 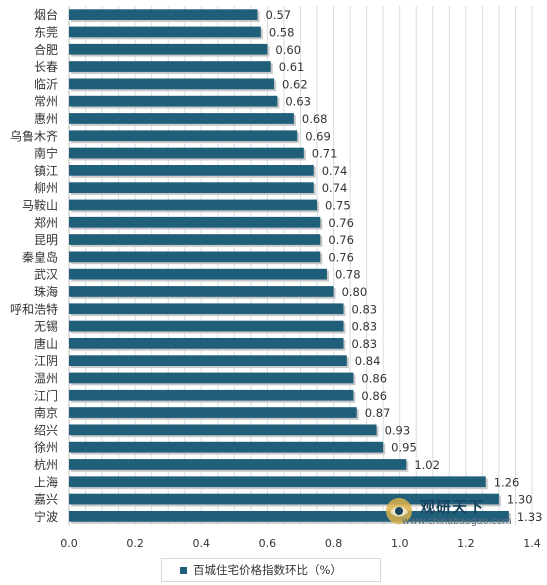 What do you see at coordinates (295, 84) in the screenshot?
I see `data-label: 0.62` at bounding box center [295, 84].